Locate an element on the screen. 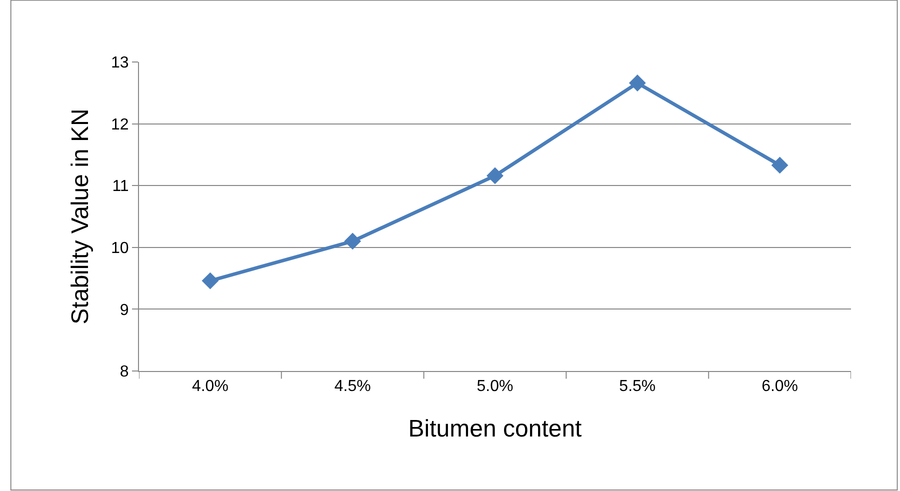  x-tick-label: 4.5% is located at coordinates (352, 387).